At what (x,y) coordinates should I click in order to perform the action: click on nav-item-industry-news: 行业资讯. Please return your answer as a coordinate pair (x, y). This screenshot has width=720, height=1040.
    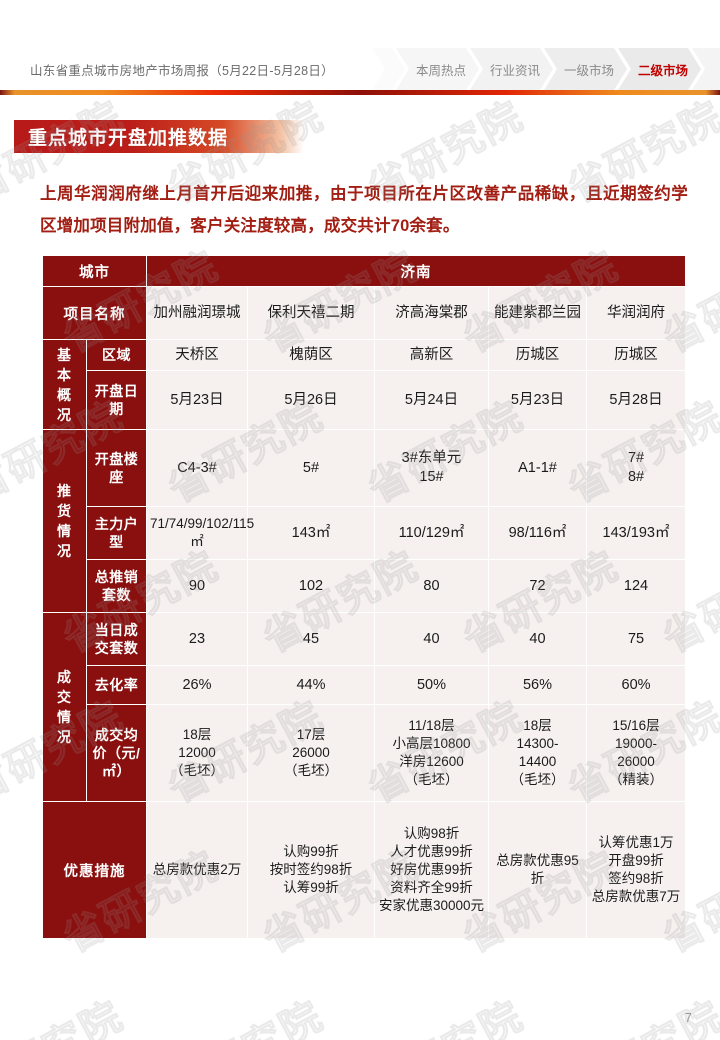
    Looking at the image, I should click on (511, 69).